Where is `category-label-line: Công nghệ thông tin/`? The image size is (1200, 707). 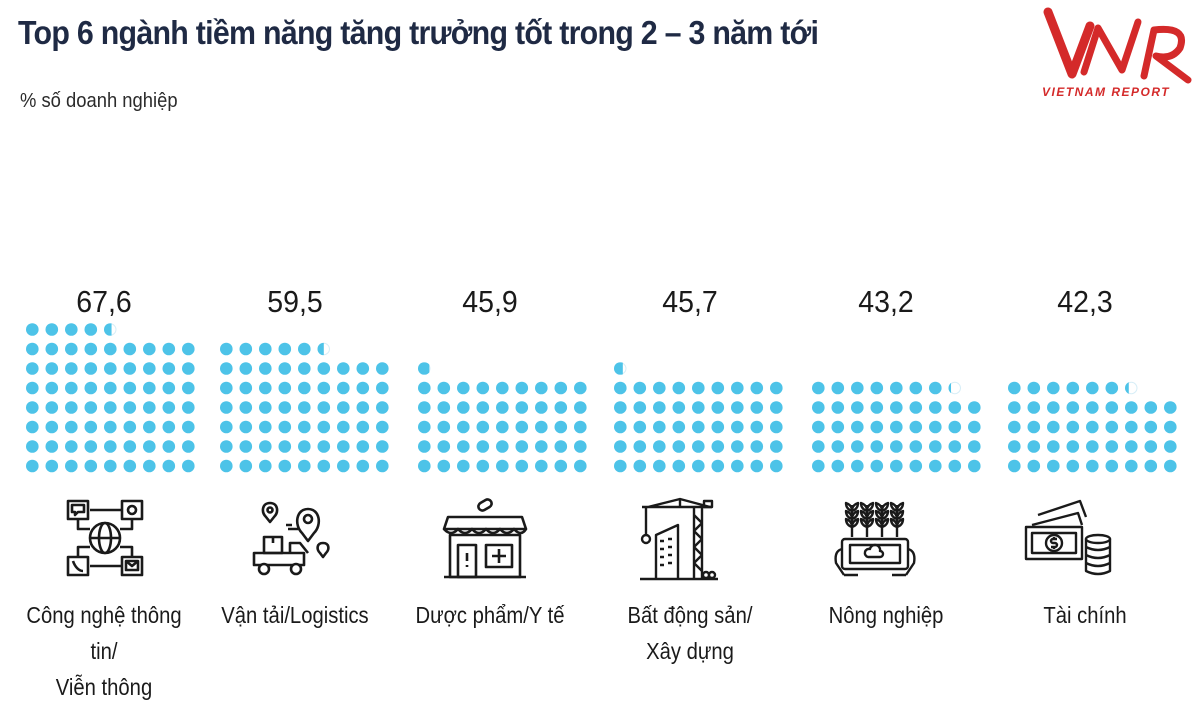
category-label-line: Công nghệ thông tin/ is located at coordinates (104, 633).